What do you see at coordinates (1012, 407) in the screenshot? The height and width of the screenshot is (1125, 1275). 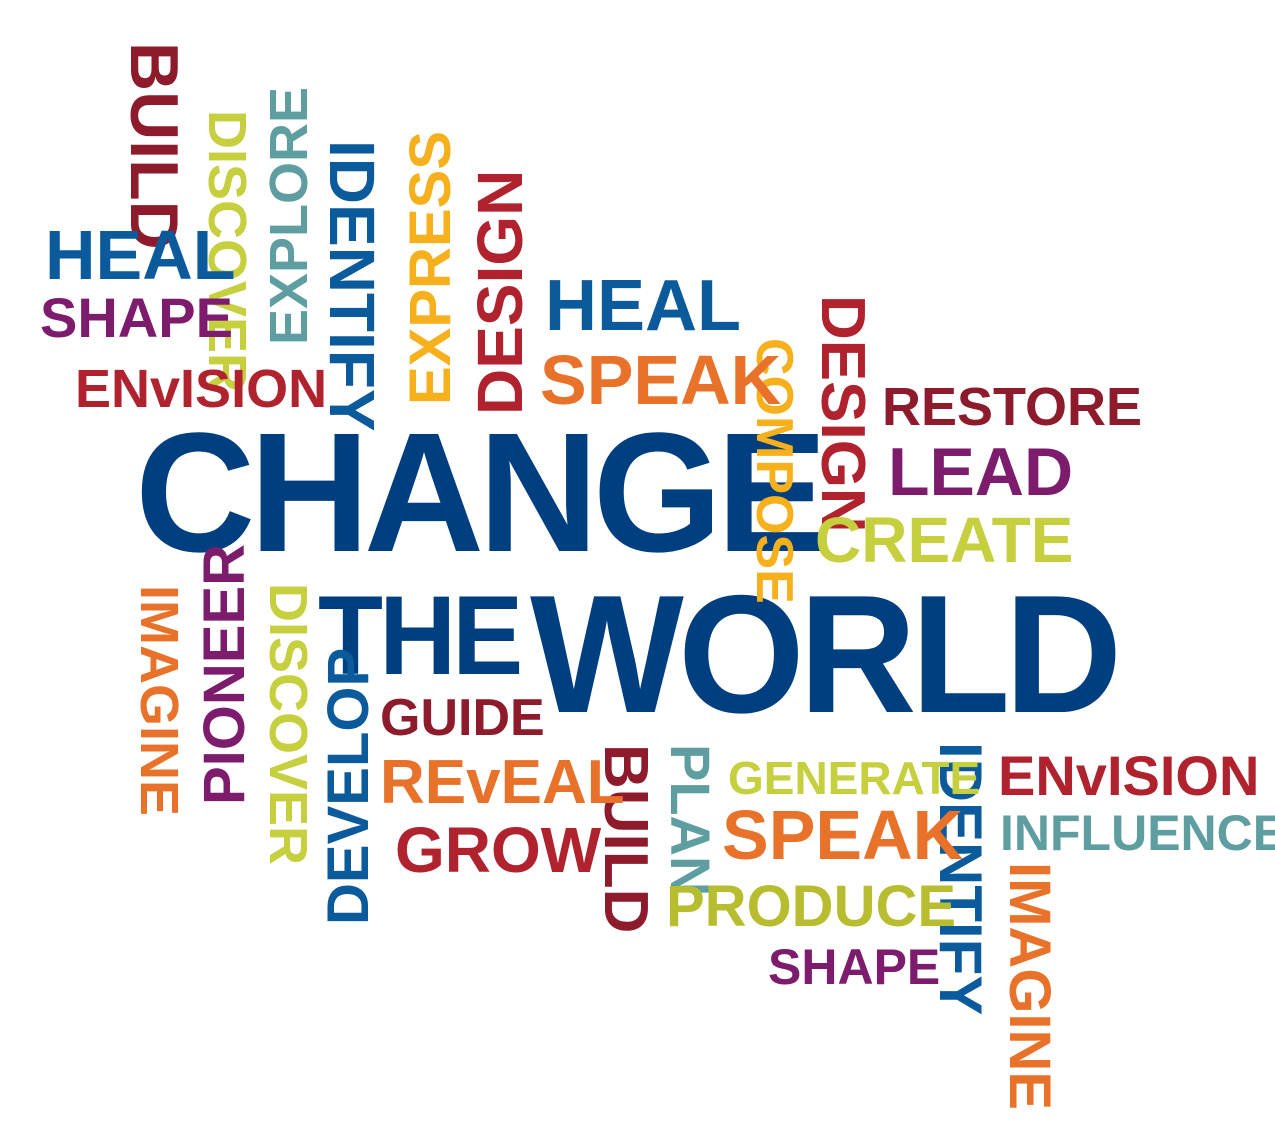 I see `word-restore: RESTORE` at bounding box center [1012, 407].